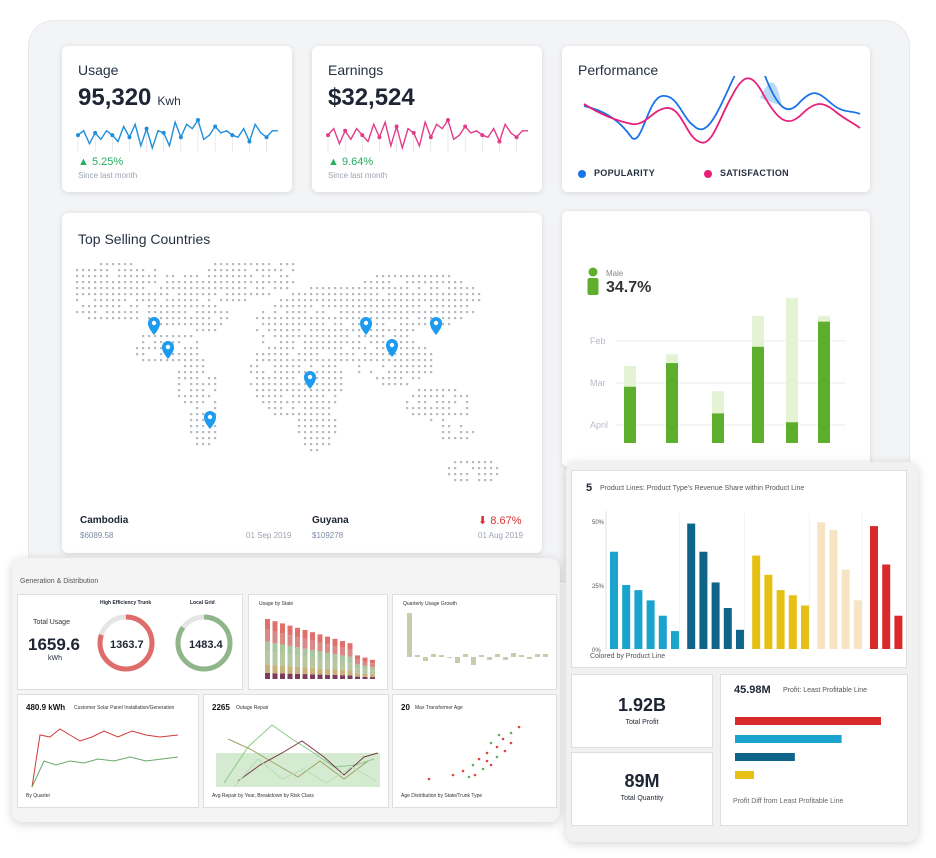 The width and height of the screenshot is (936, 858). Describe the element at coordinates (169, 101) in the screenshot. I see `usage-unit: Kwh` at that location.